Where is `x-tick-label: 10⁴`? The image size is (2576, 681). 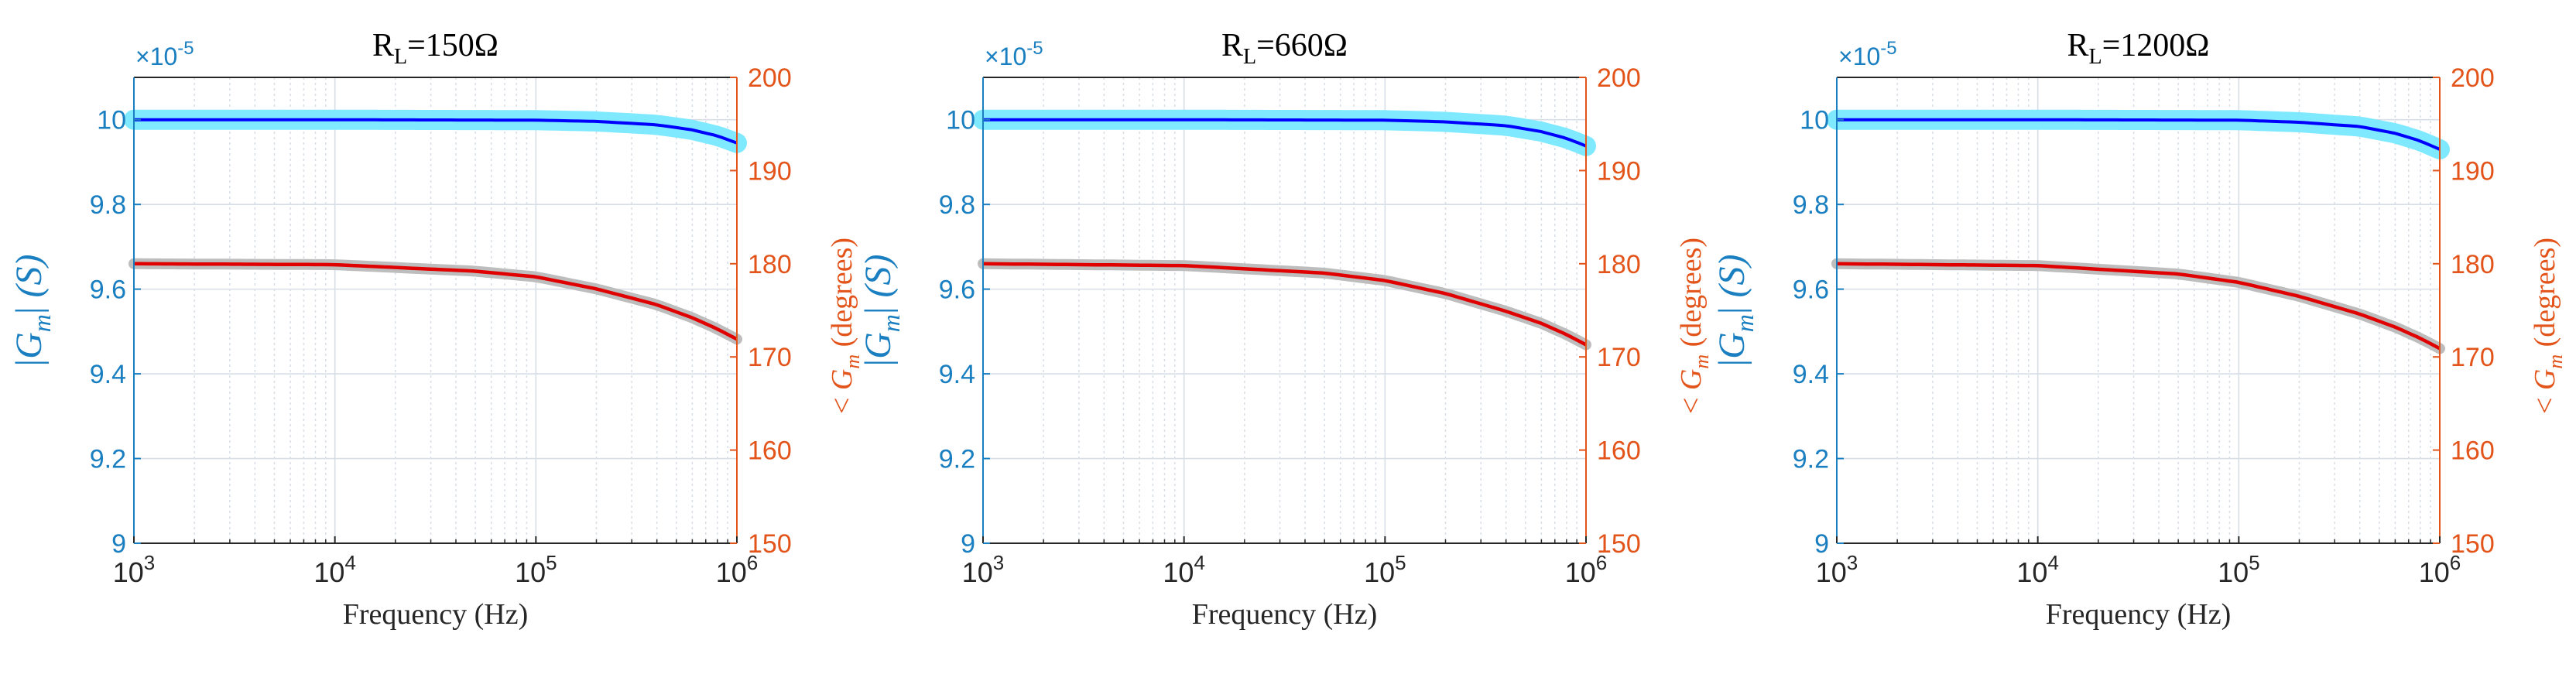 x-tick-label: 10⁴ is located at coordinates (2037, 569).